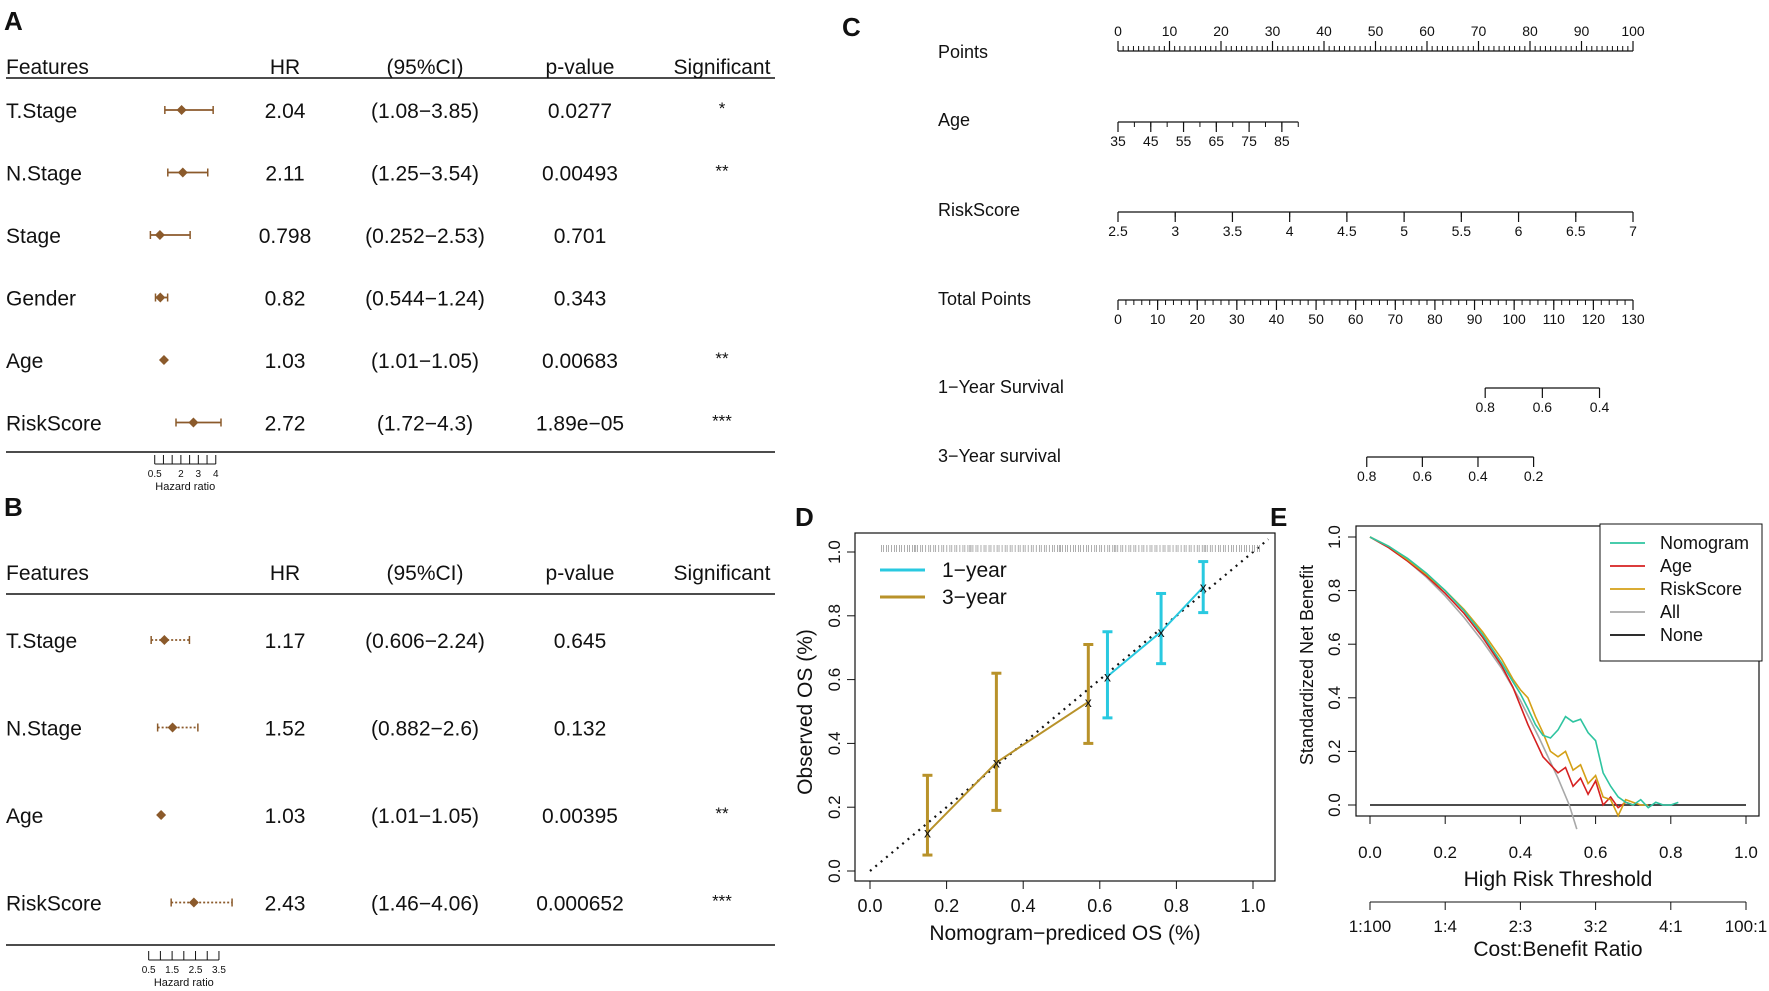 The width and height of the screenshot is (1769, 991). I want to click on row-p: 0.000652, so click(580, 904).